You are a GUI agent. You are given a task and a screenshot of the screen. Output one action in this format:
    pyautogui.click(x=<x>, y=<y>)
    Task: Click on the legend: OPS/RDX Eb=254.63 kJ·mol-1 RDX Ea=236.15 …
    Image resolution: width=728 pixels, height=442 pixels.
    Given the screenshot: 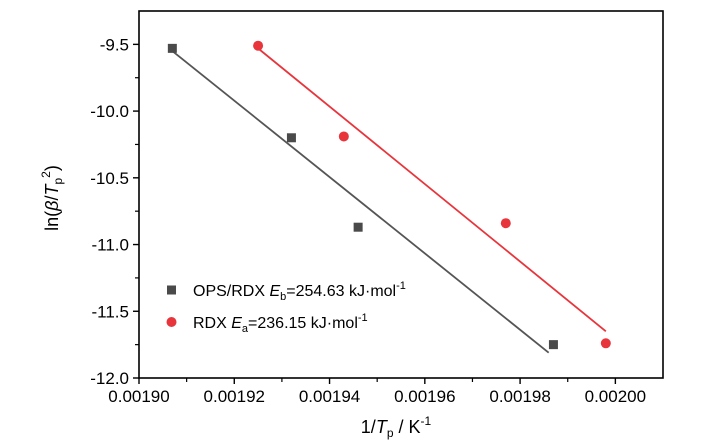 What is the action you would take?
    pyautogui.click(x=286, y=307)
    